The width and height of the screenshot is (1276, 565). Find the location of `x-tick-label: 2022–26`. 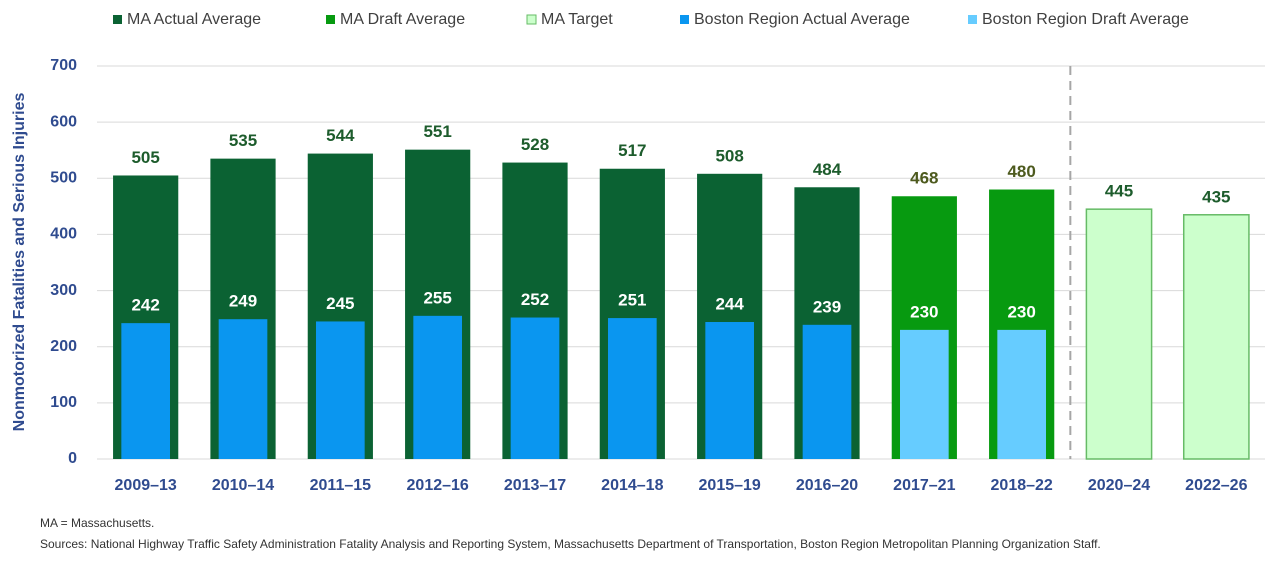

x-tick-label: 2022–26 is located at coordinates (1216, 485).